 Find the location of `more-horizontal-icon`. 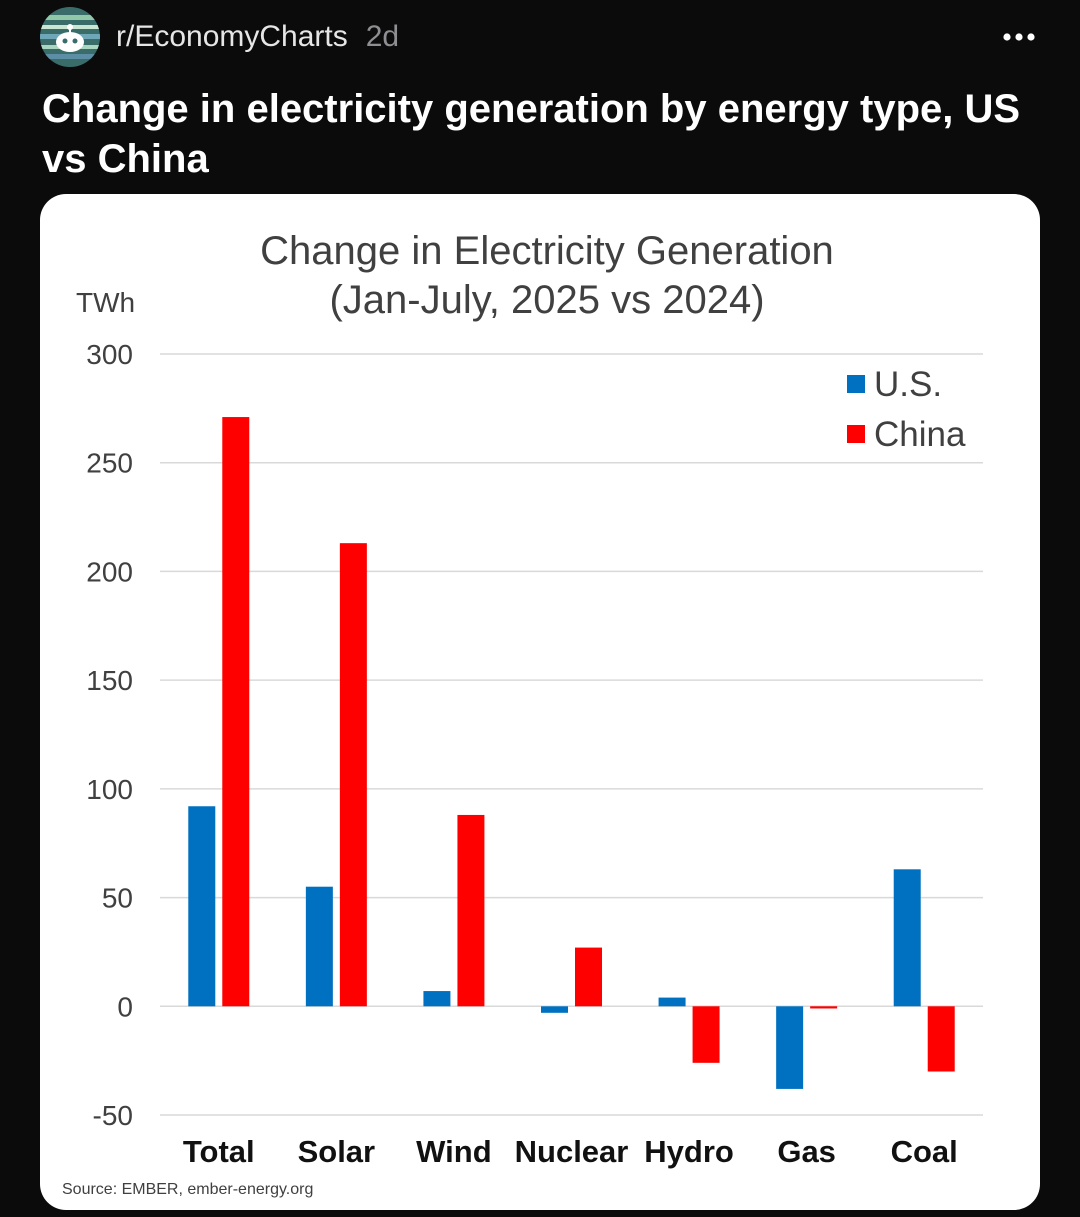

more-horizontal-icon is located at coordinates (1019, 37).